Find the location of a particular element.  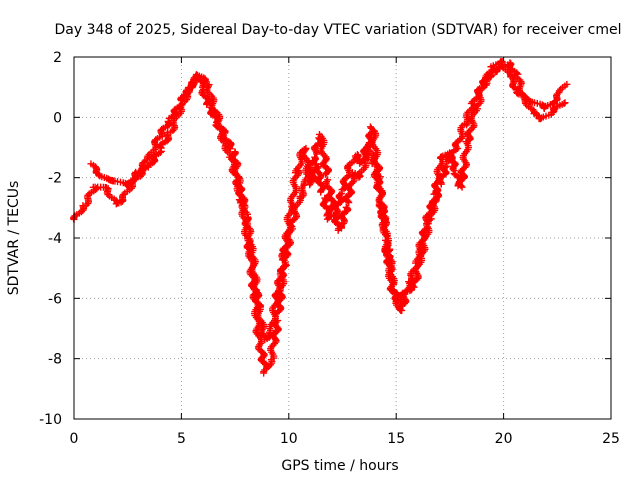

y-tick-label: -6 is located at coordinates (55, 299).